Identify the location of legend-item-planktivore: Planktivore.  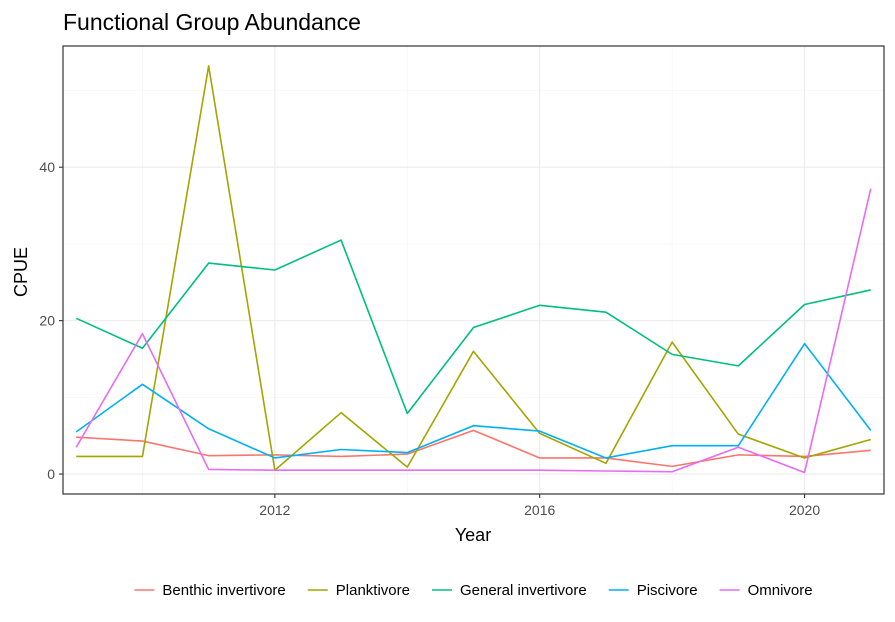
(358, 590).